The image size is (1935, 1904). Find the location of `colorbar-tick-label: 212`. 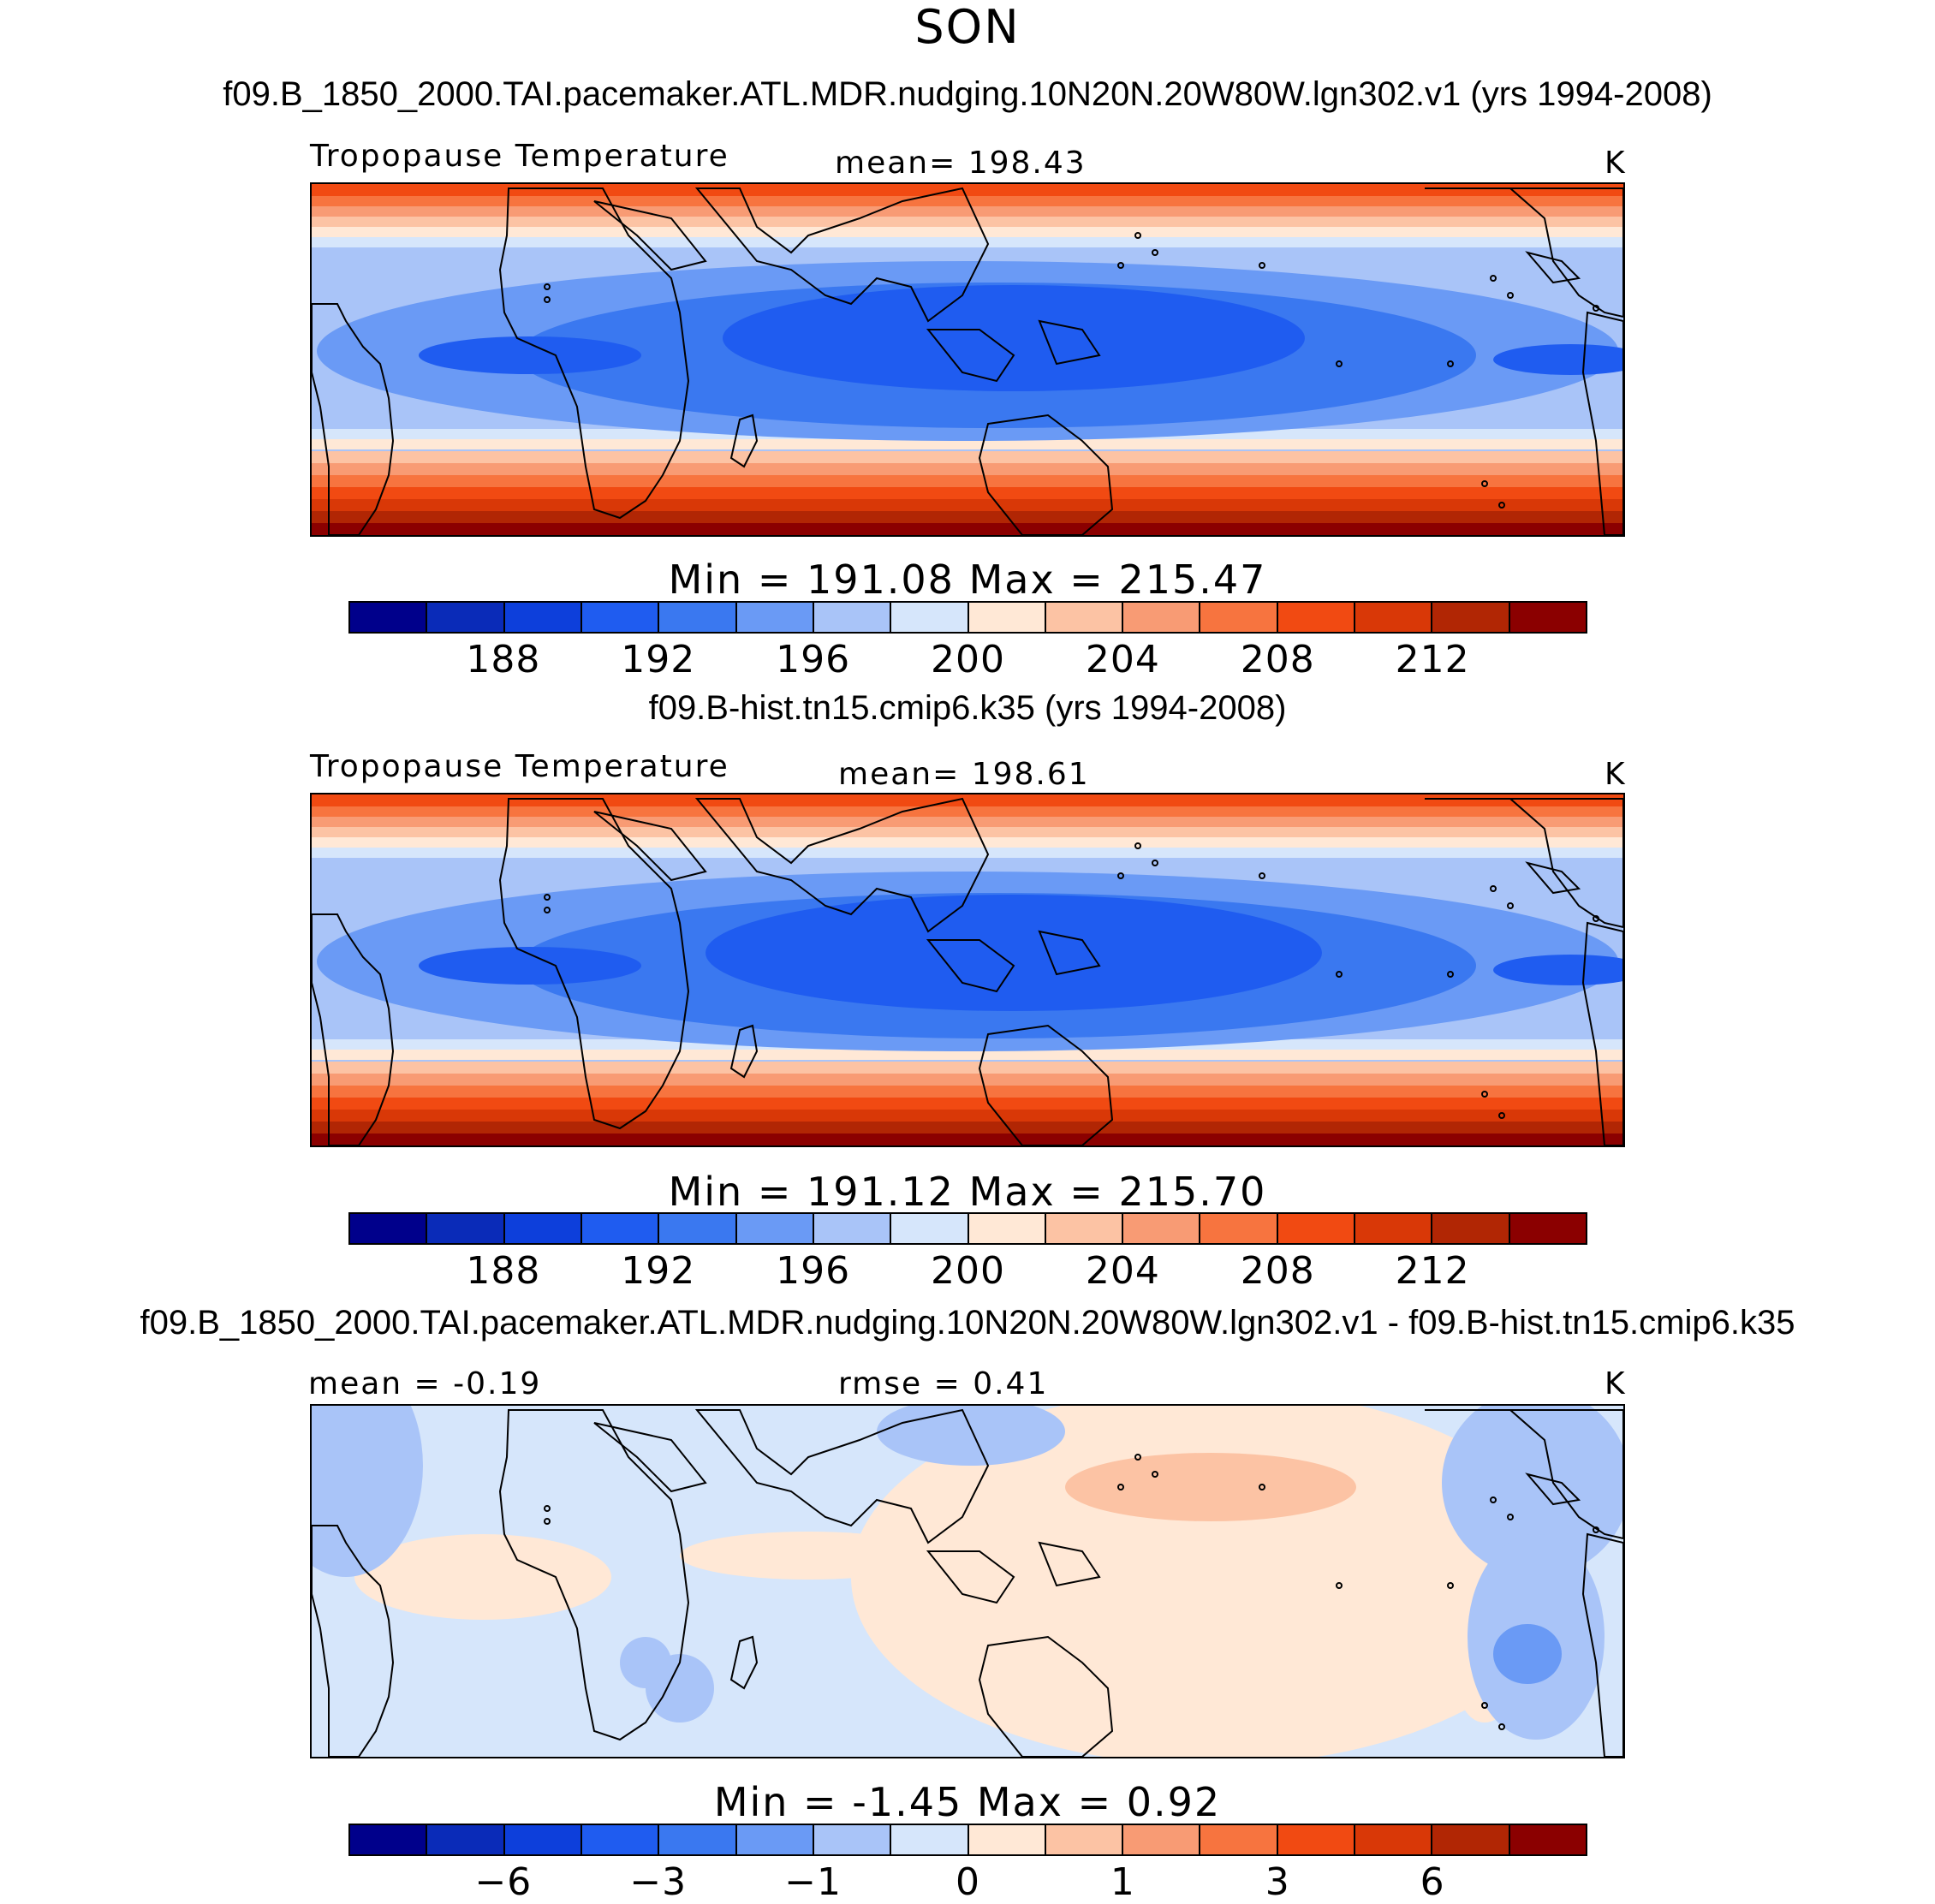

colorbar-tick-label: 212 is located at coordinates (1432, 660).